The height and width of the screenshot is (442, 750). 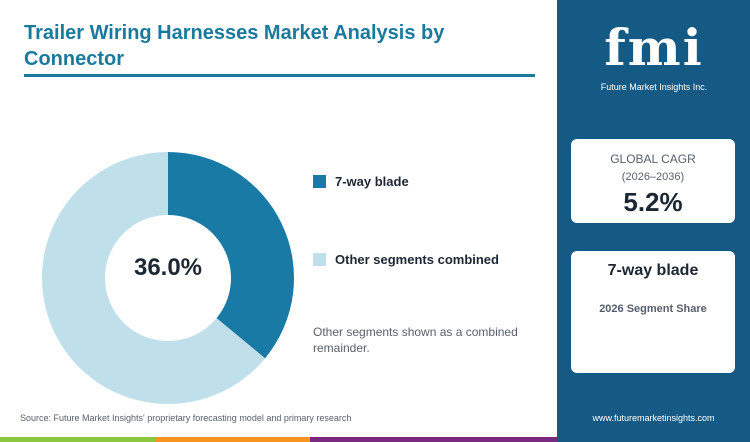 I want to click on legend-item-other-segments: Other segments combined, so click(x=406, y=259).